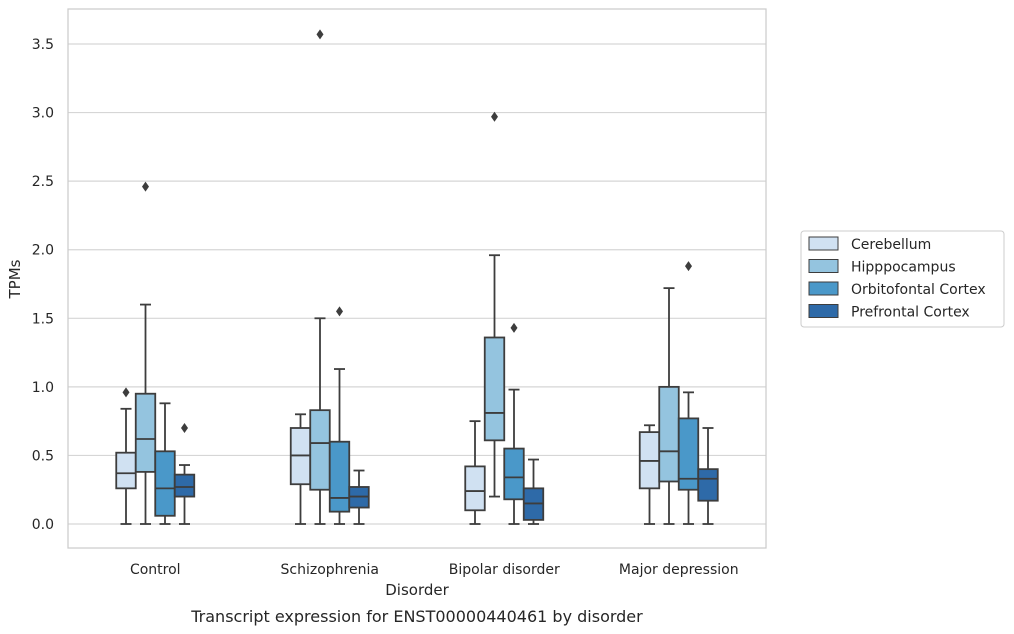  Describe the element at coordinates (43, 319) in the screenshot. I see `y-tick-label: 1.5` at that location.